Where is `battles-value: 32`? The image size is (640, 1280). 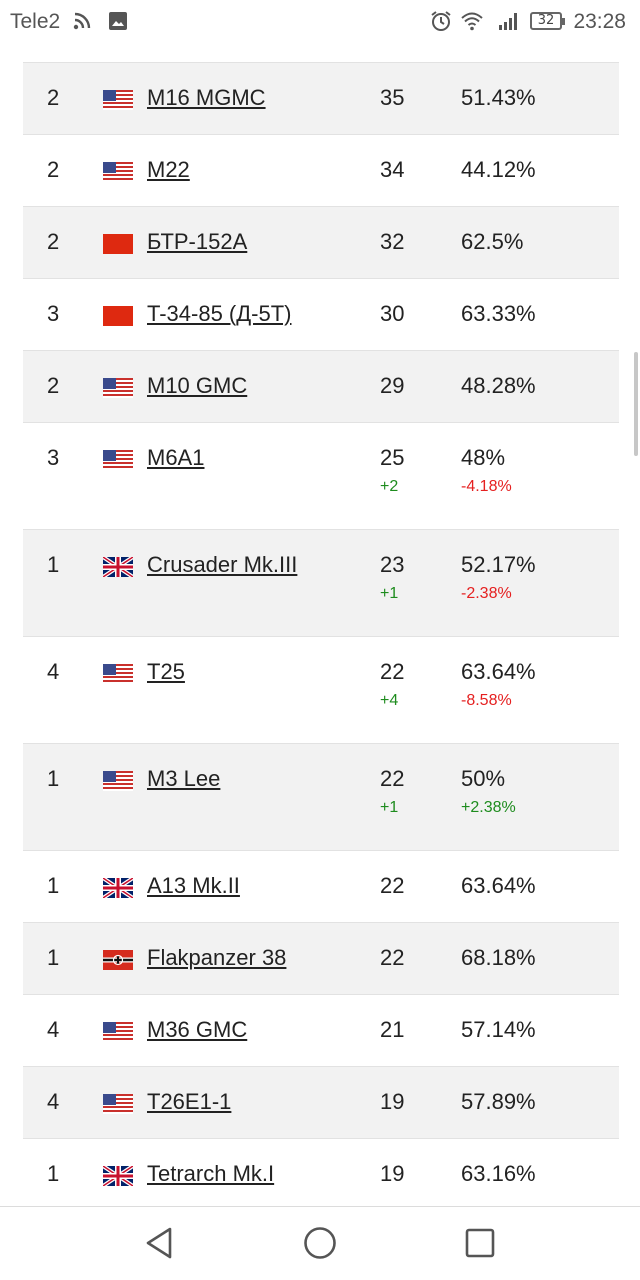
battles-value: 32 is located at coordinates (392, 241).